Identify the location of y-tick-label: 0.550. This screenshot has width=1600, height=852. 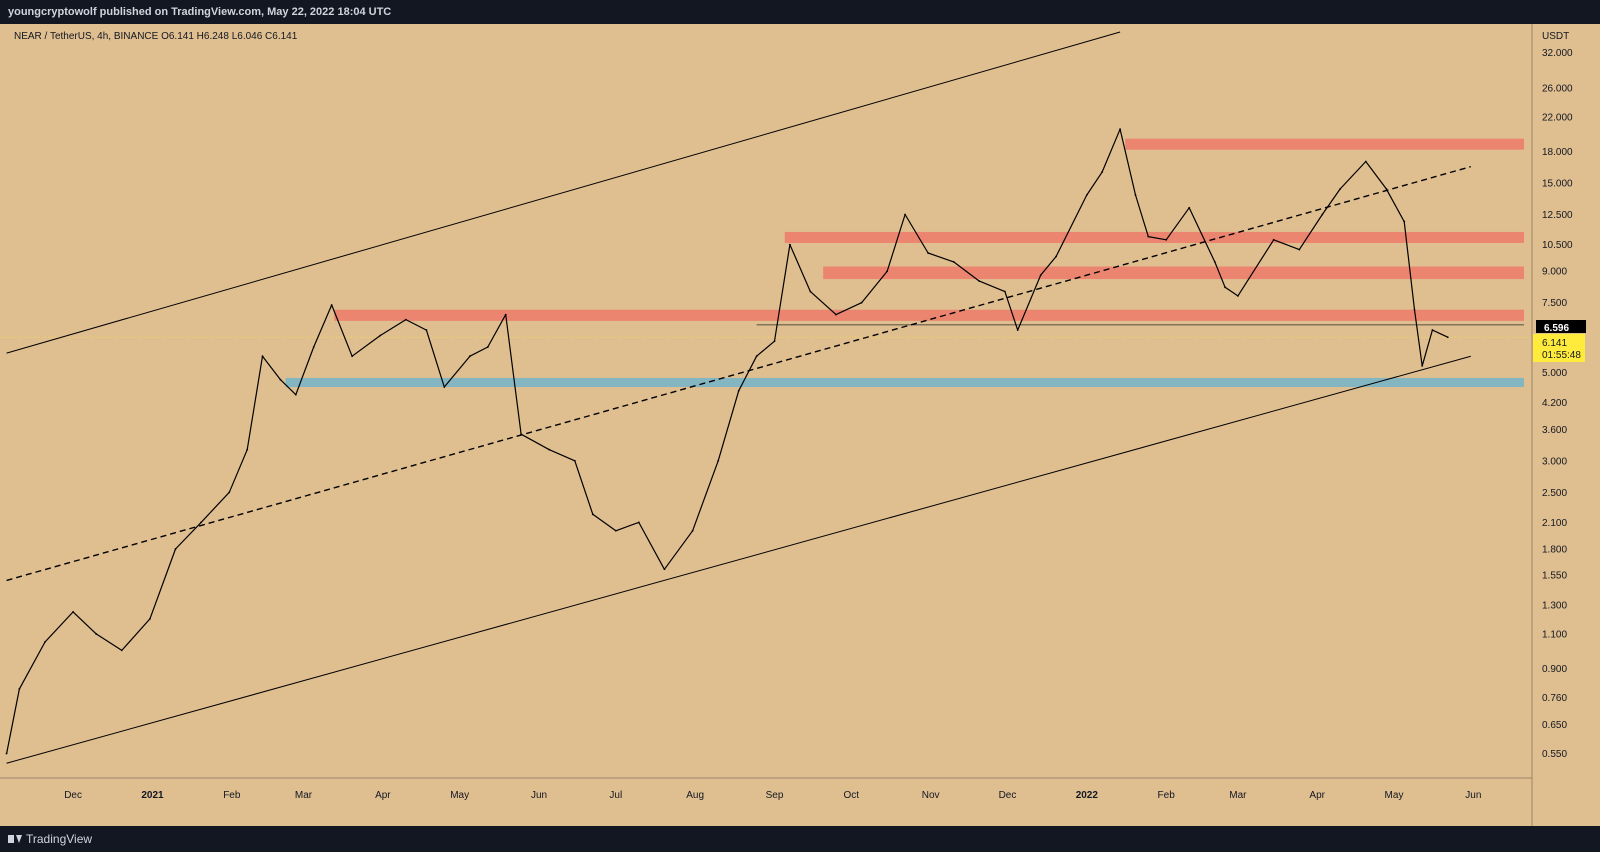
(1554, 754).